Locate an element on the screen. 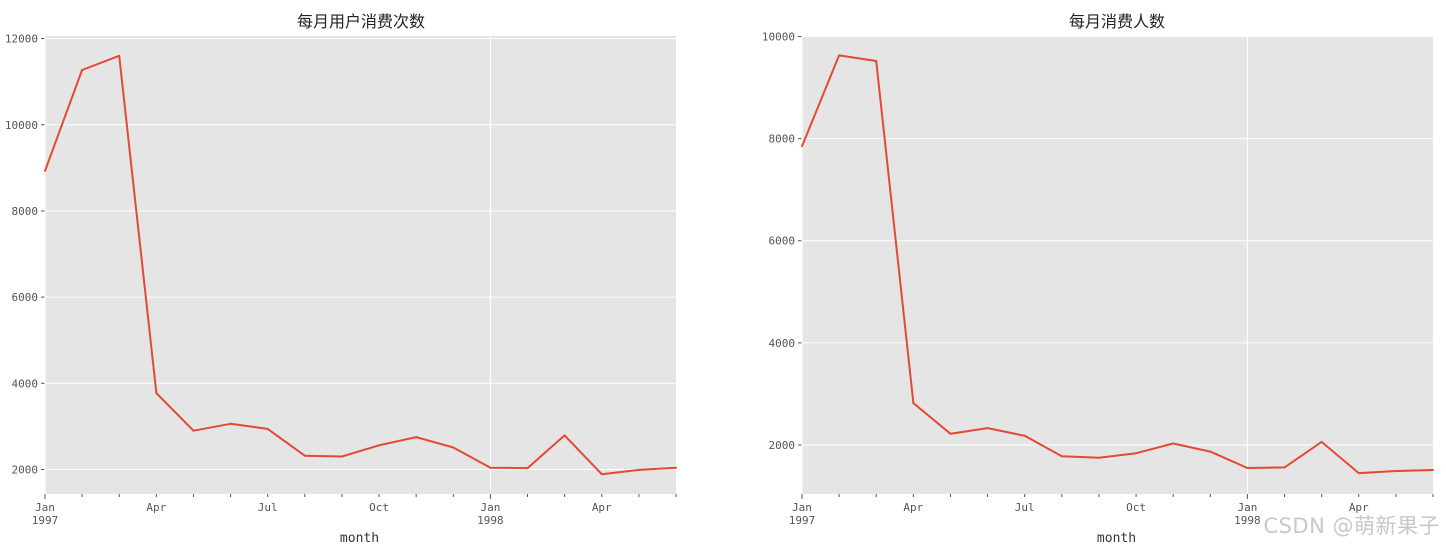 This screenshot has width=1446, height=548. chart-title: 每月消费人数 is located at coordinates (1117, 21).